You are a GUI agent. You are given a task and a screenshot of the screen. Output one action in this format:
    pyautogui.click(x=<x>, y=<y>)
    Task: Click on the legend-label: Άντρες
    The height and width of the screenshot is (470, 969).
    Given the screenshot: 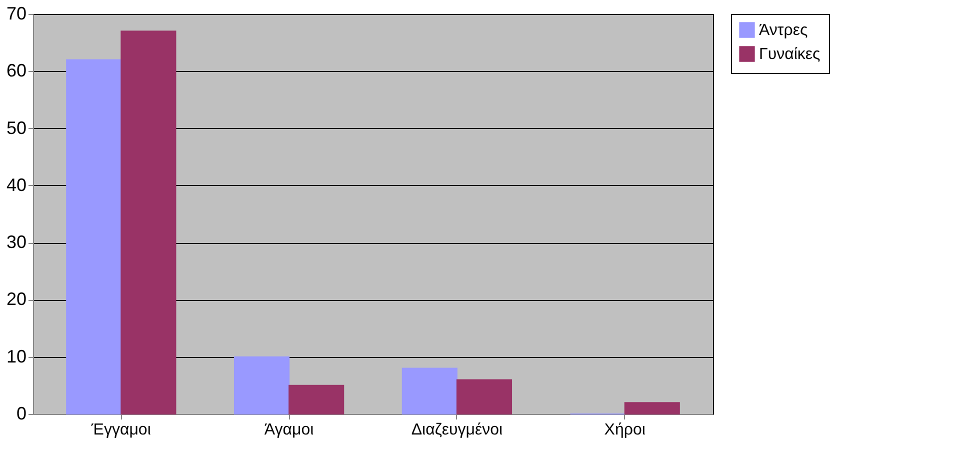 What is the action you would take?
    pyautogui.click(x=783, y=30)
    